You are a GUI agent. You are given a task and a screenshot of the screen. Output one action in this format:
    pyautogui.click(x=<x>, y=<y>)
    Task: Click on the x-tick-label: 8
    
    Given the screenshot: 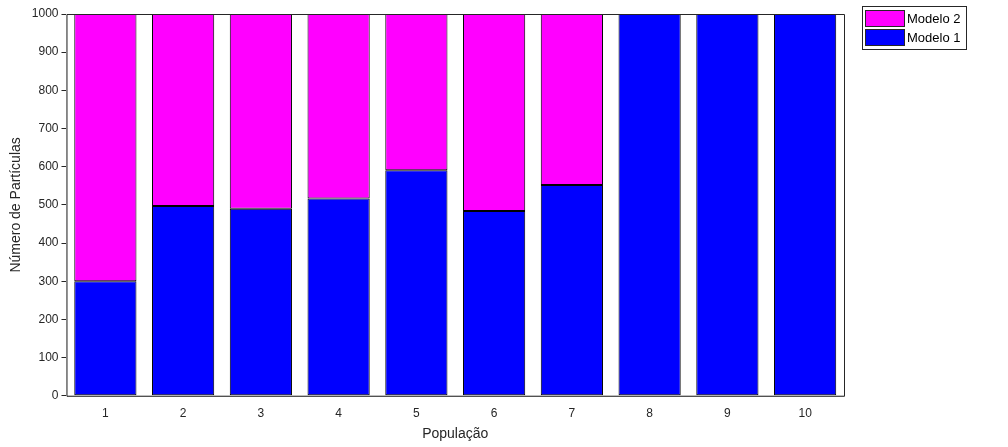 What is the action you would take?
    pyautogui.click(x=650, y=413)
    